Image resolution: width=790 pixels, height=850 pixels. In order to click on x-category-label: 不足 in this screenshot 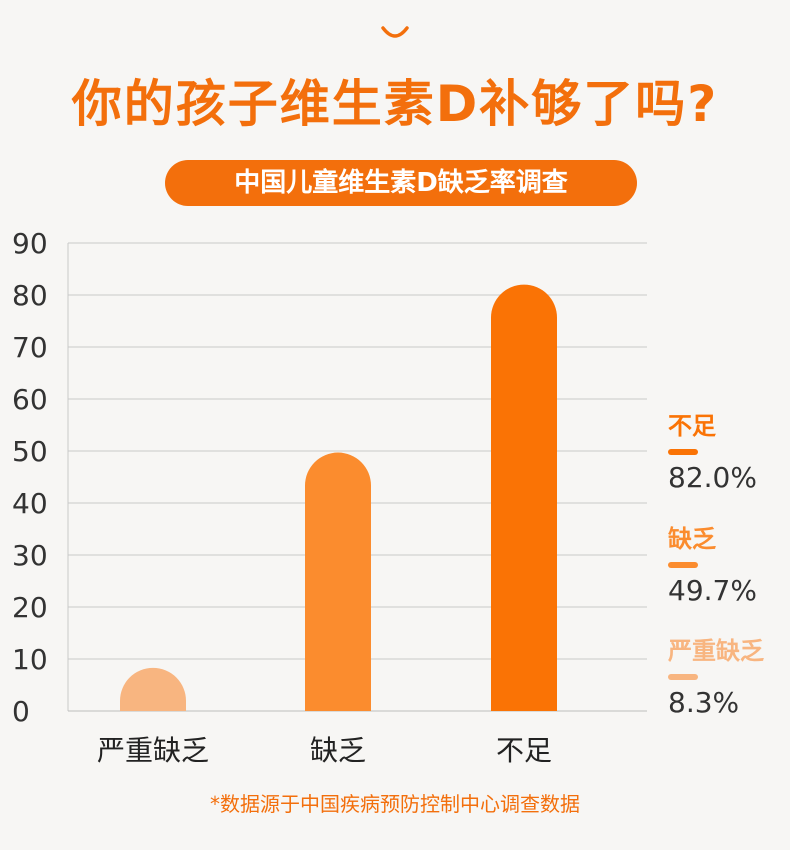, I will do `click(524, 750)`.